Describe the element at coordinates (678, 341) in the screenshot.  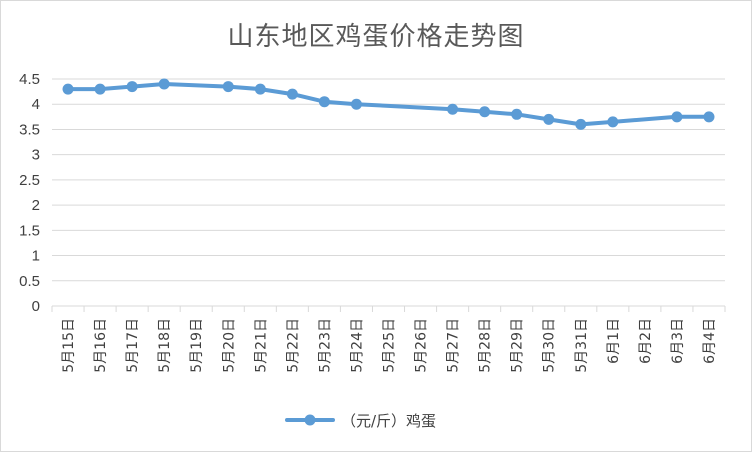
I see `x-tick-label: 6月3日` at that location.